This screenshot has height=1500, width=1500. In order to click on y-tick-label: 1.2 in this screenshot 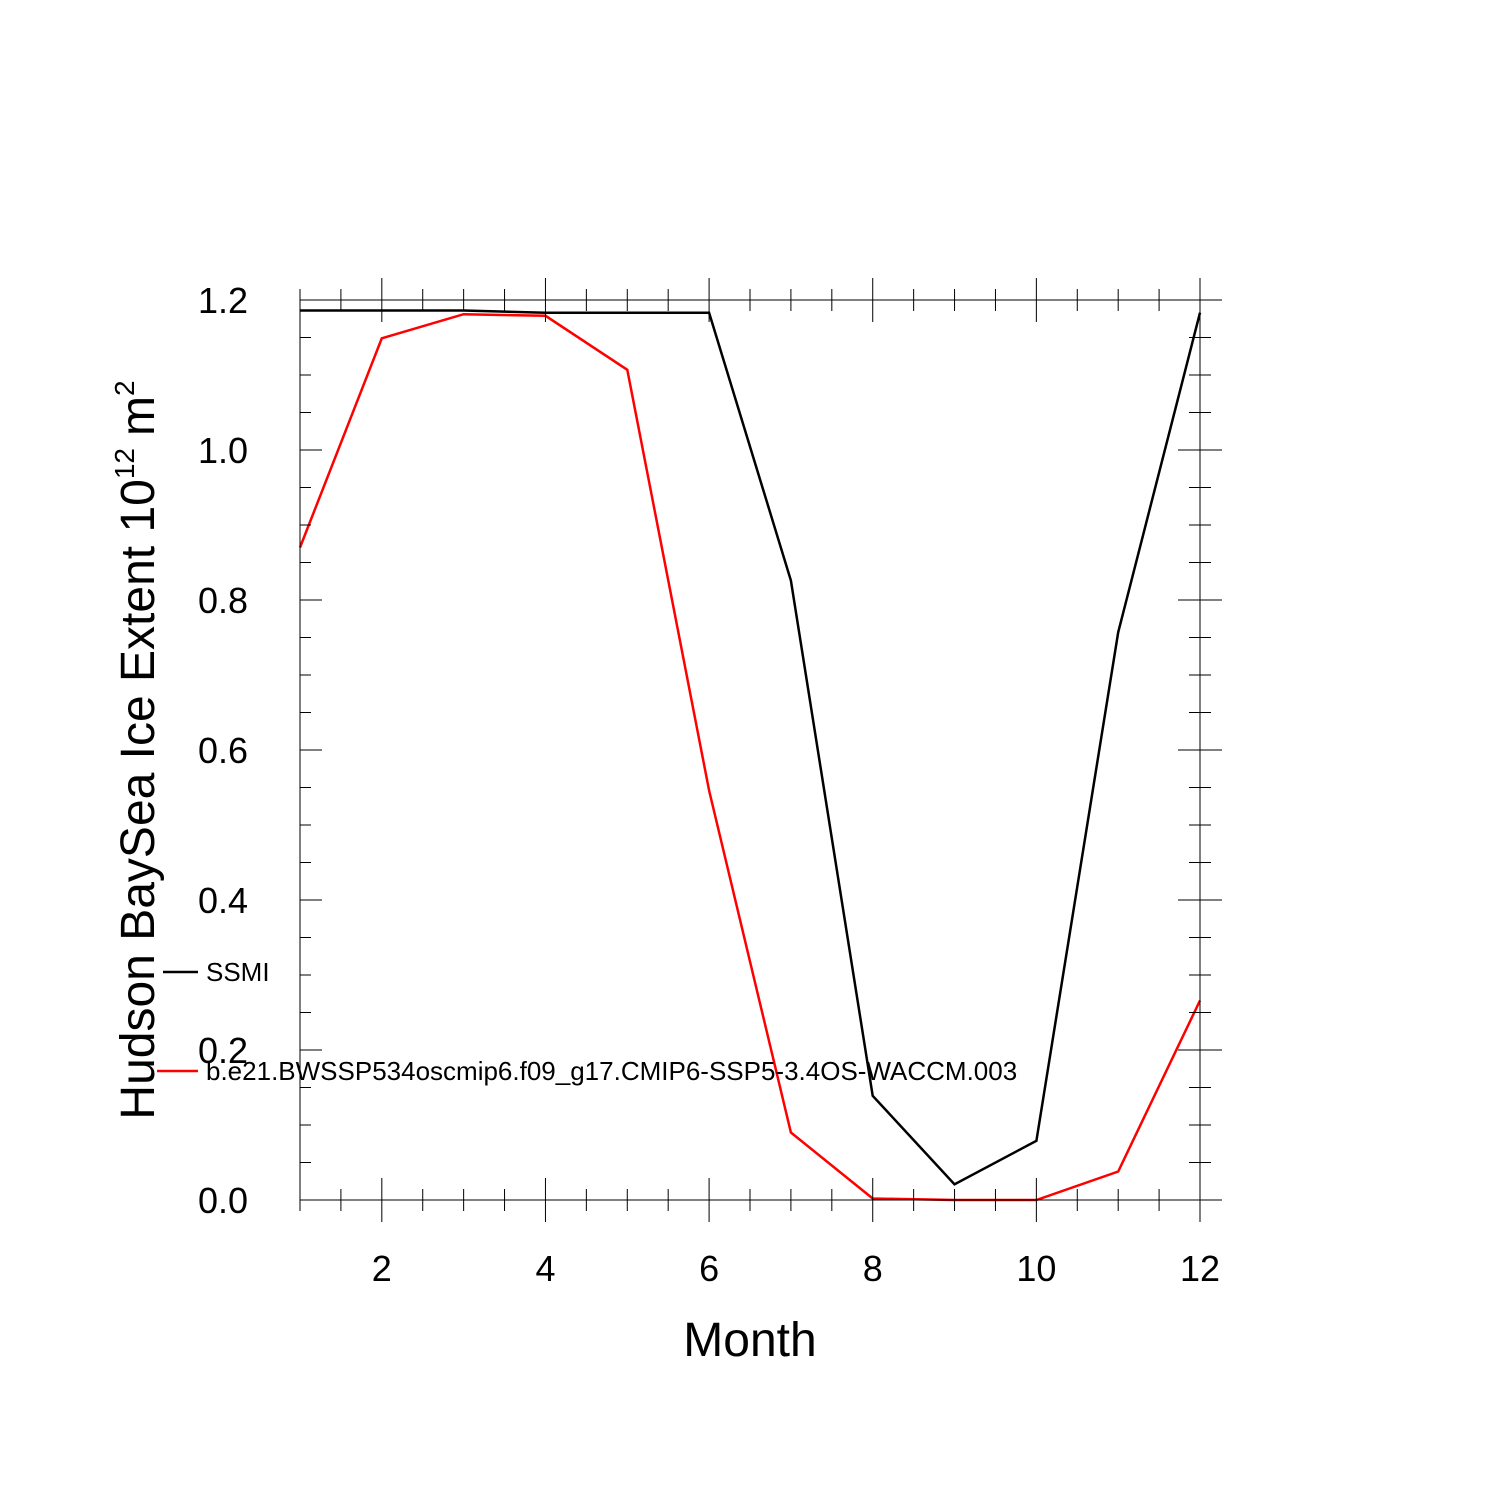, I will do `click(223, 300)`.